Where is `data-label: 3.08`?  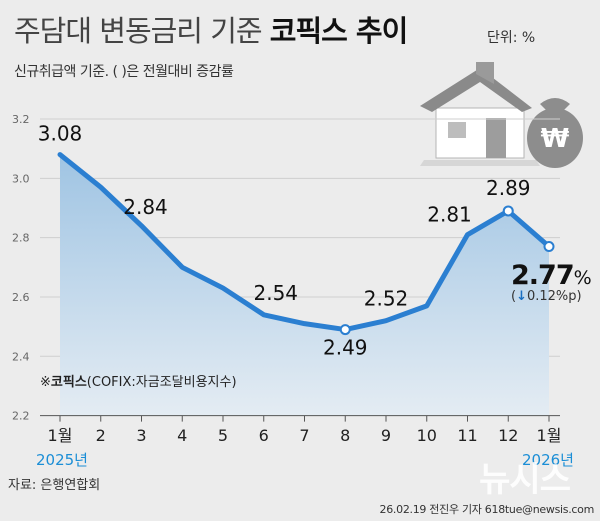 data-label: 3.08 is located at coordinates (60, 134).